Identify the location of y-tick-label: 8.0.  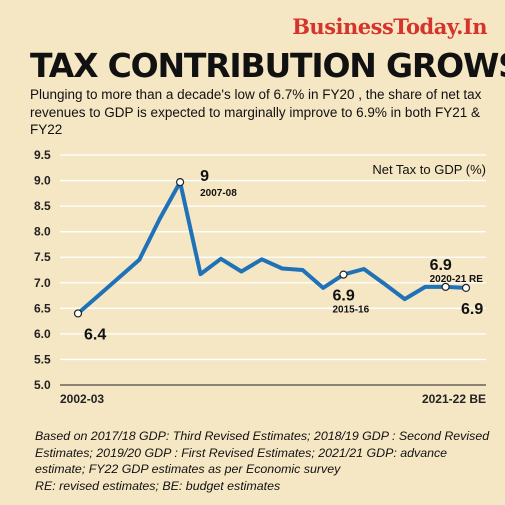
(42, 232).